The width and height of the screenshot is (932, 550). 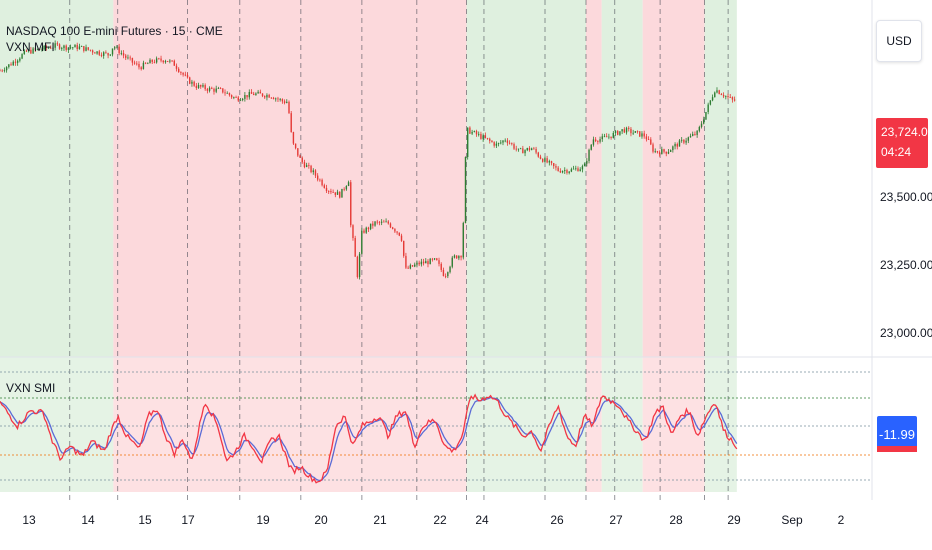 What do you see at coordinates (557, 520) in the screenshot?
I see `date-axis-label: 26` at bounding box center [557, 520].